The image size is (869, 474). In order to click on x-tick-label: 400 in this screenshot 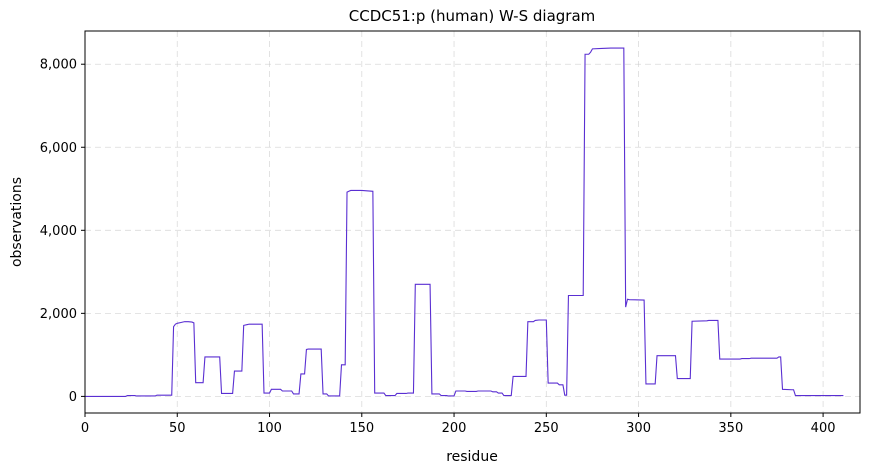, I will do `click(823, 428)`.